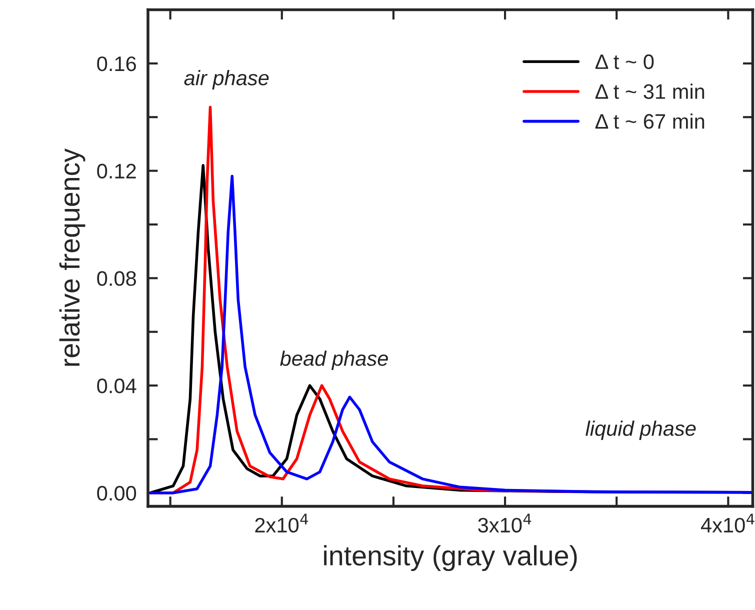 The height and width of the screenshot is (610, 755). Describe the element at coordinates (116, 386) in the screenshot. I see `y-tick-label: 0.04` at that location.